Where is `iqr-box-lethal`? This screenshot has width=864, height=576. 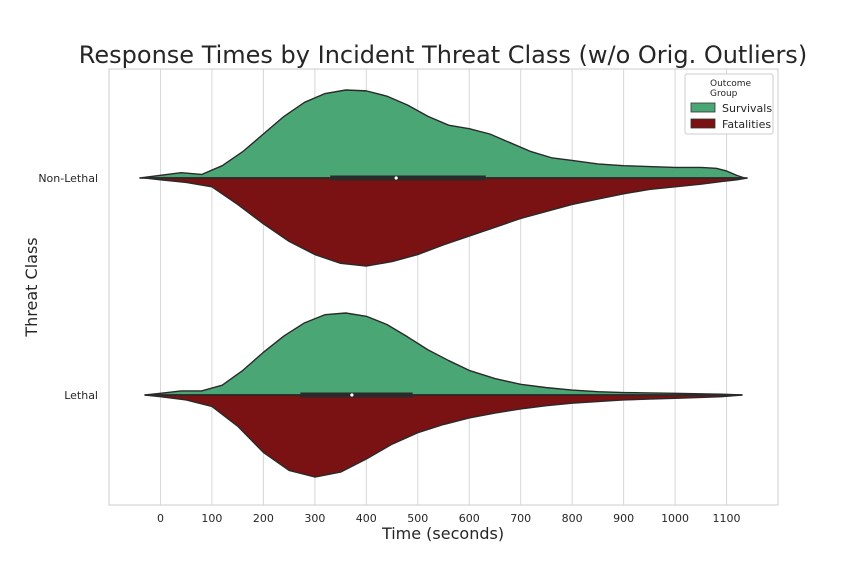
iqr-box-lethal is located at coordinates (356, 395).